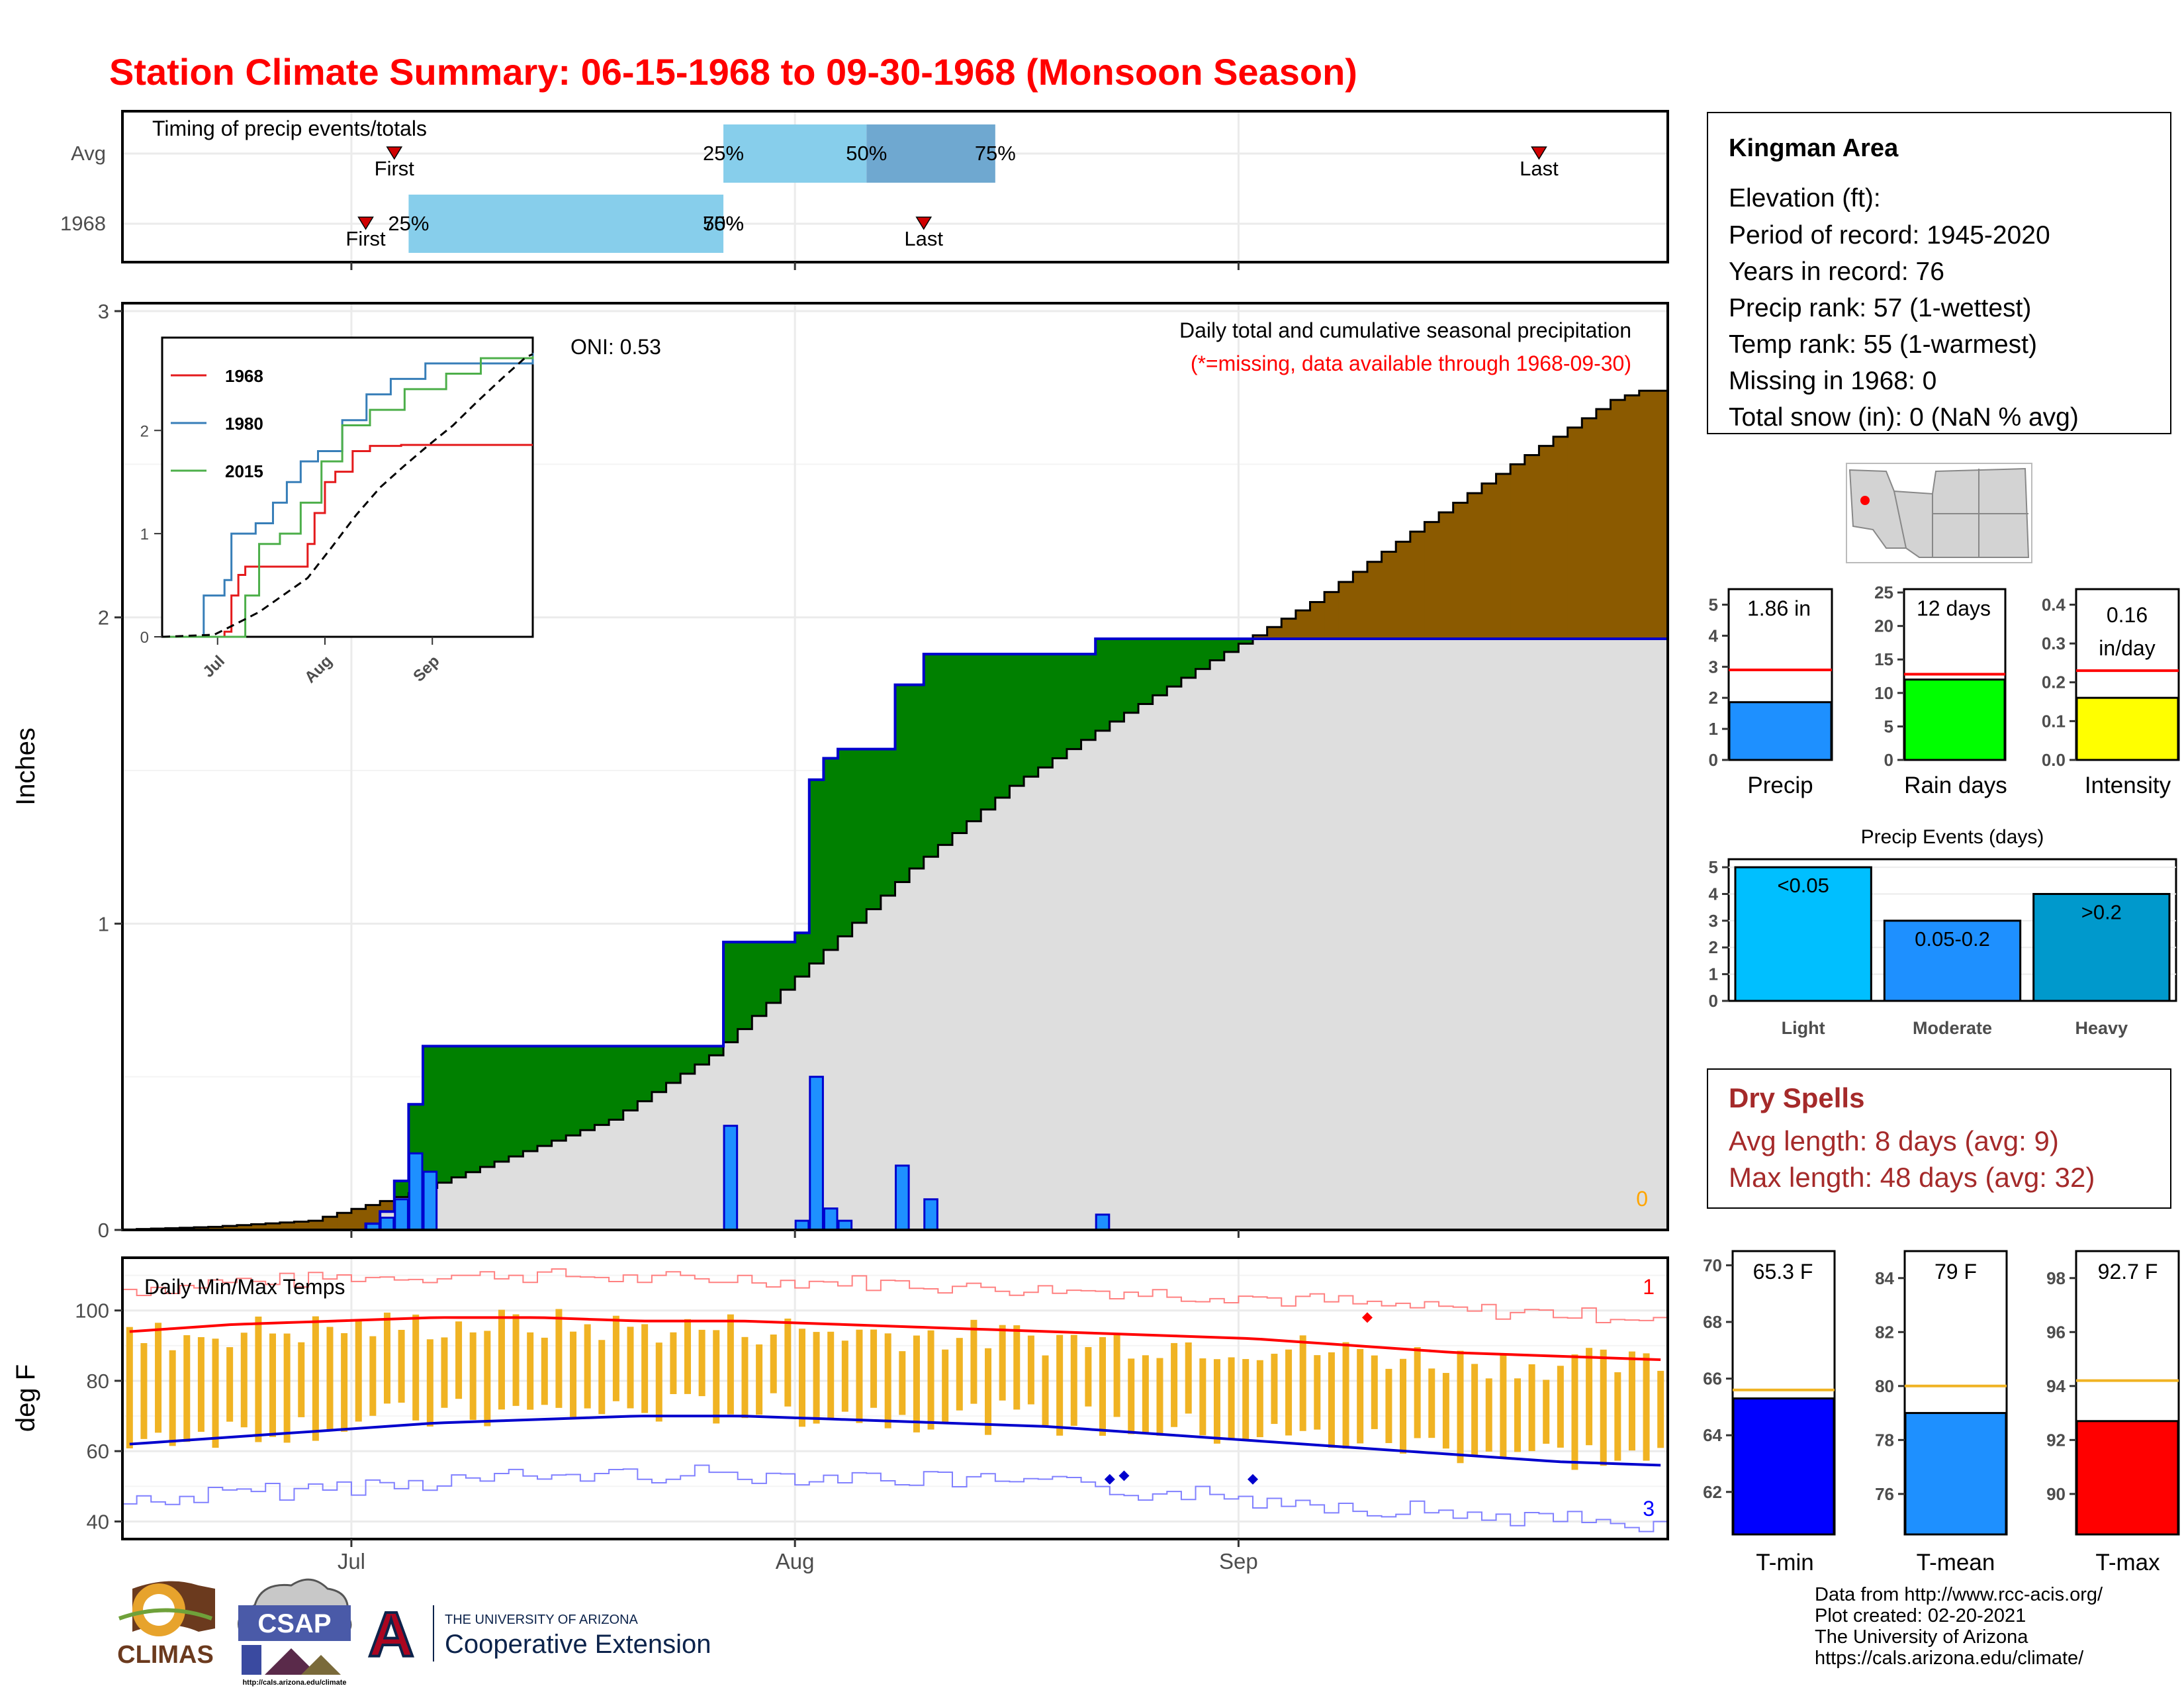  I want to click on station-info-line-6: Missing in 1968: 0, so click(1832, 381).